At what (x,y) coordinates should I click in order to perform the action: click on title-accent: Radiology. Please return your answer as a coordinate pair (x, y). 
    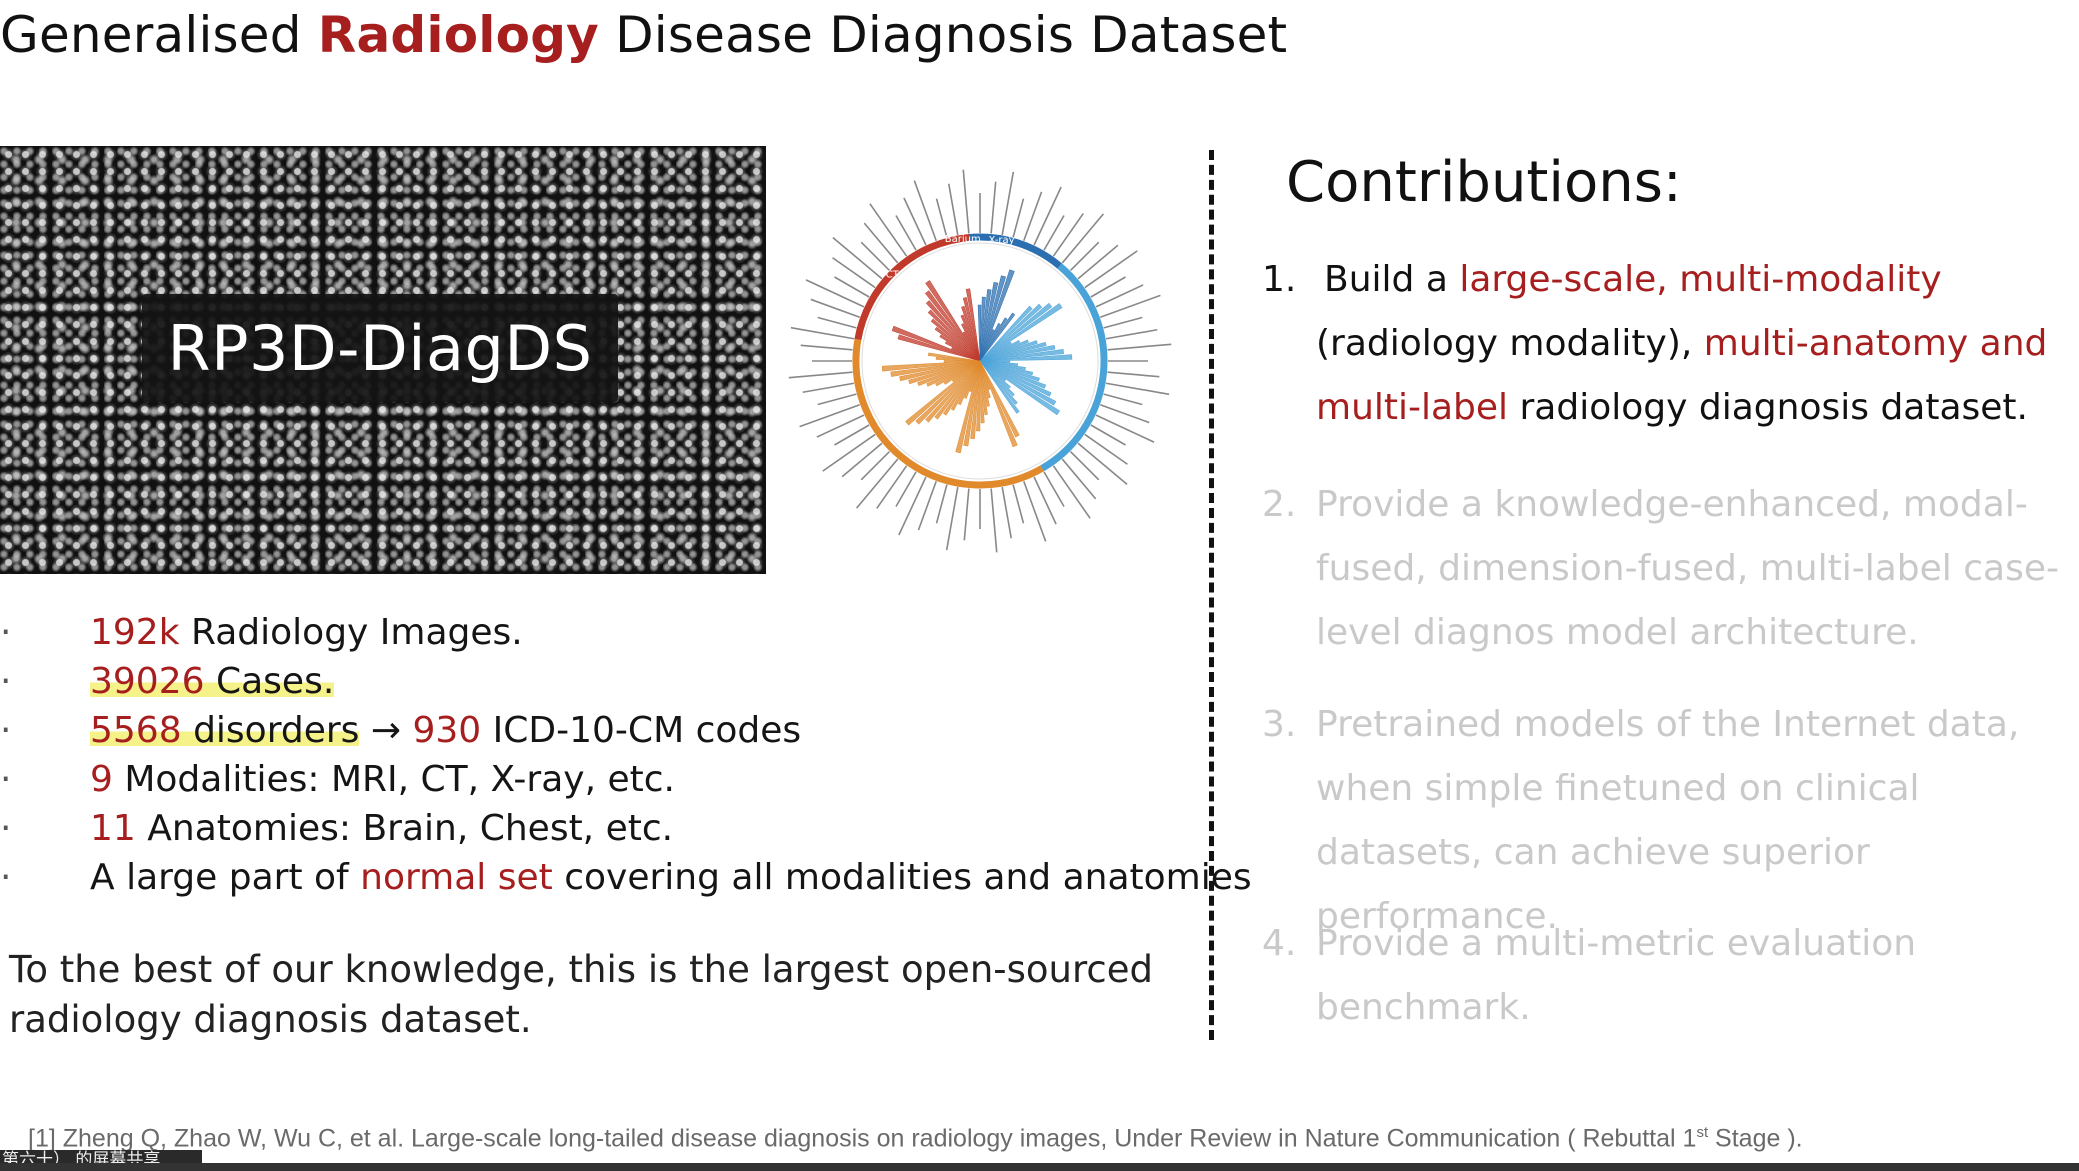
    Looking at the image, I should click on (458, 35).